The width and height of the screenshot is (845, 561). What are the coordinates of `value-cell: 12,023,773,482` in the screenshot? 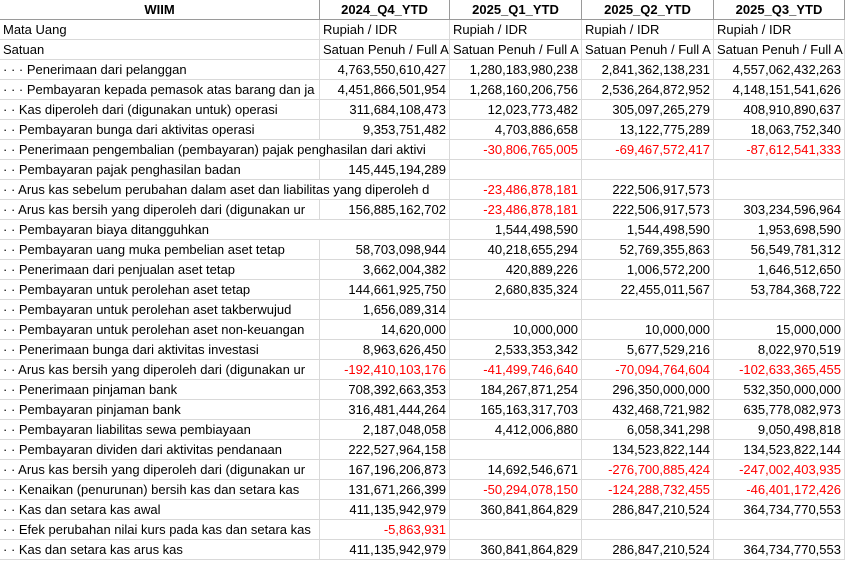 It's located at (516, 110).